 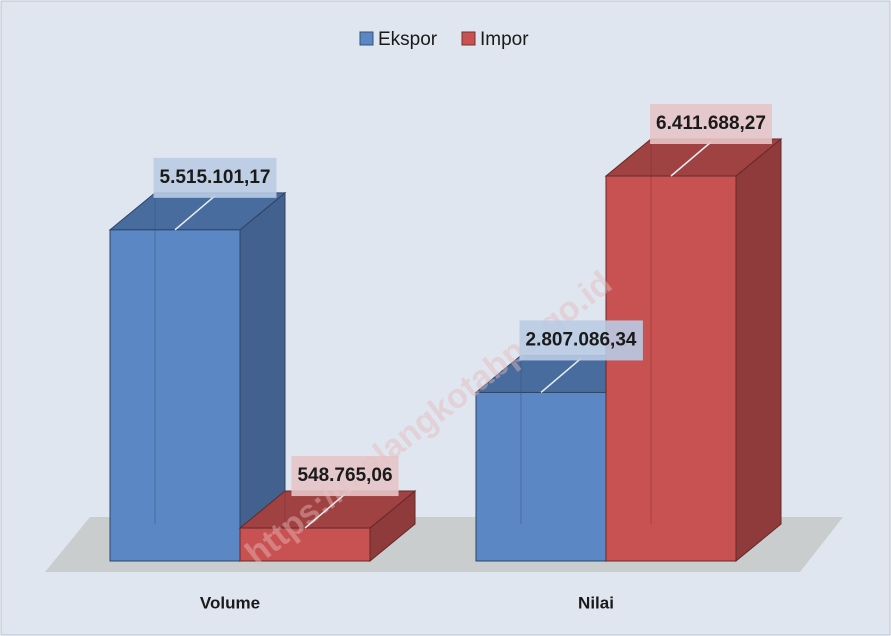 I want to click on legend-label: Ekspor, so click(x=408, y=39).